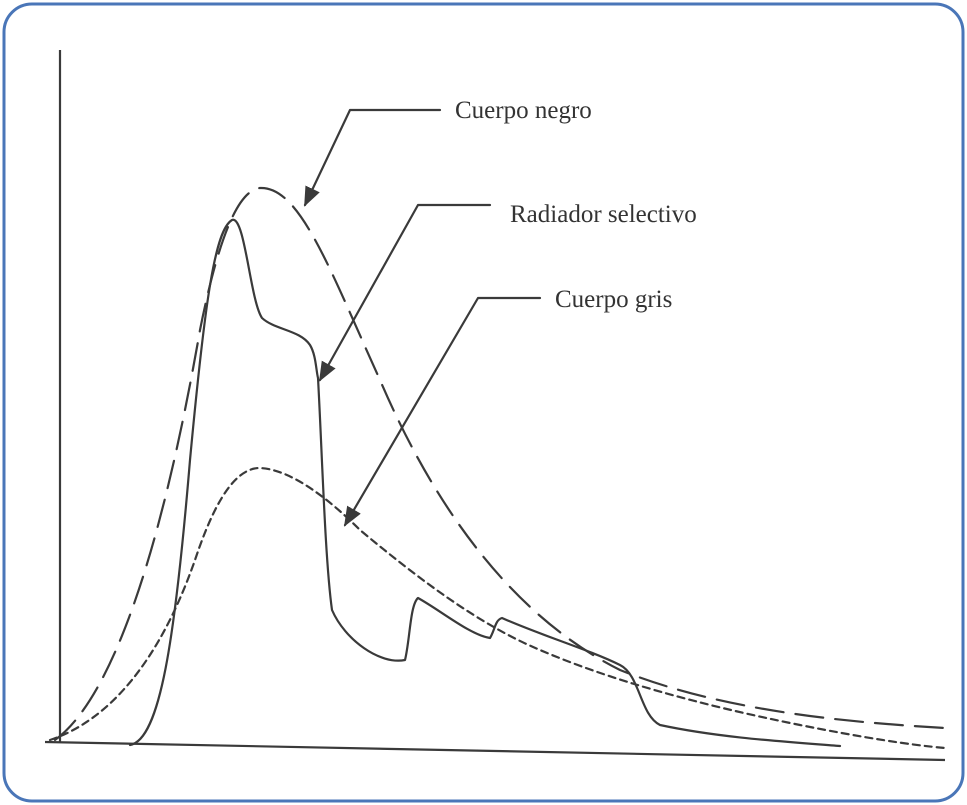 The image size is (967, 805). I want to click on x-axis, so click(495, 751).